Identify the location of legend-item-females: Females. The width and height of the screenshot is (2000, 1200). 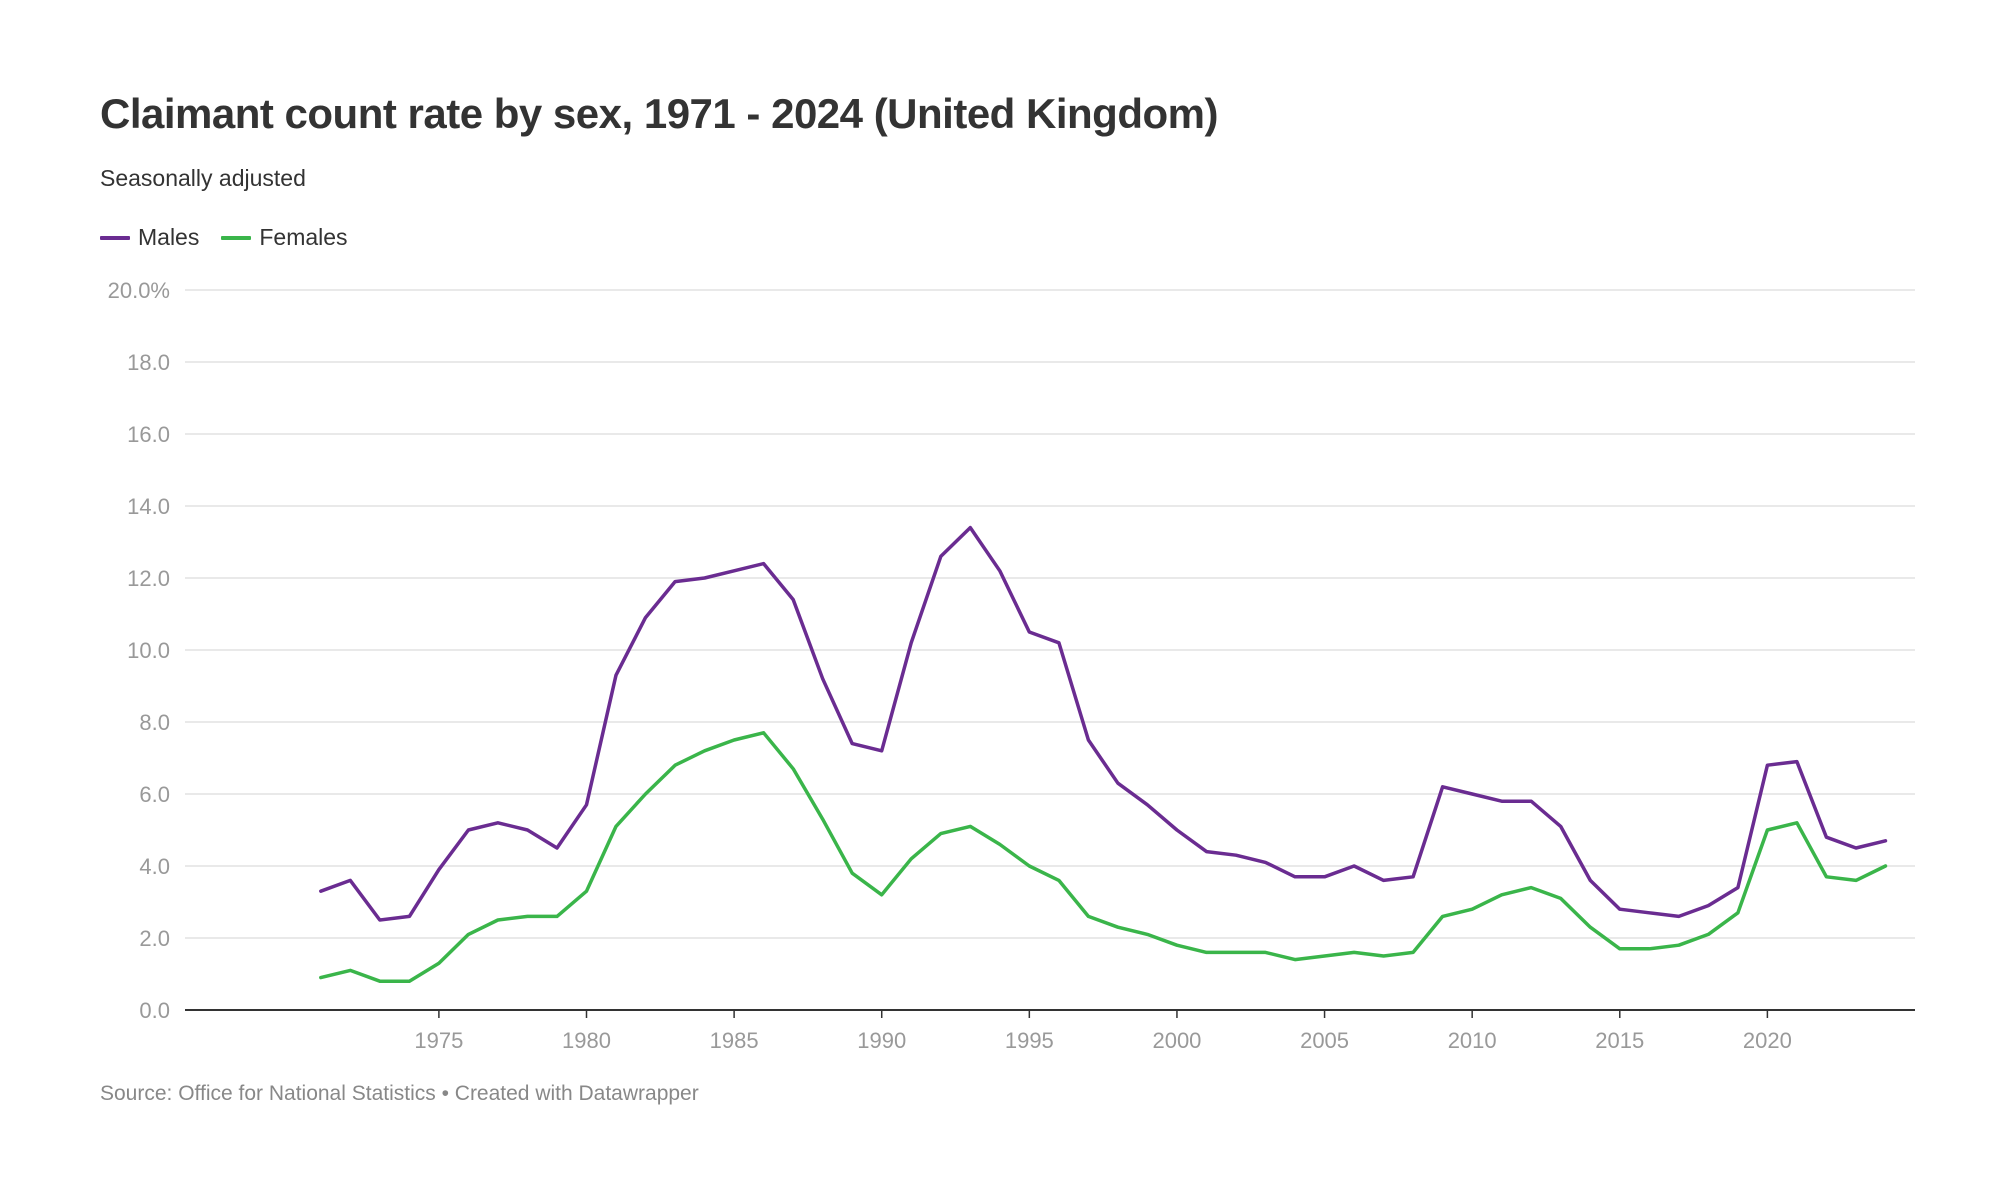
(284, 237).